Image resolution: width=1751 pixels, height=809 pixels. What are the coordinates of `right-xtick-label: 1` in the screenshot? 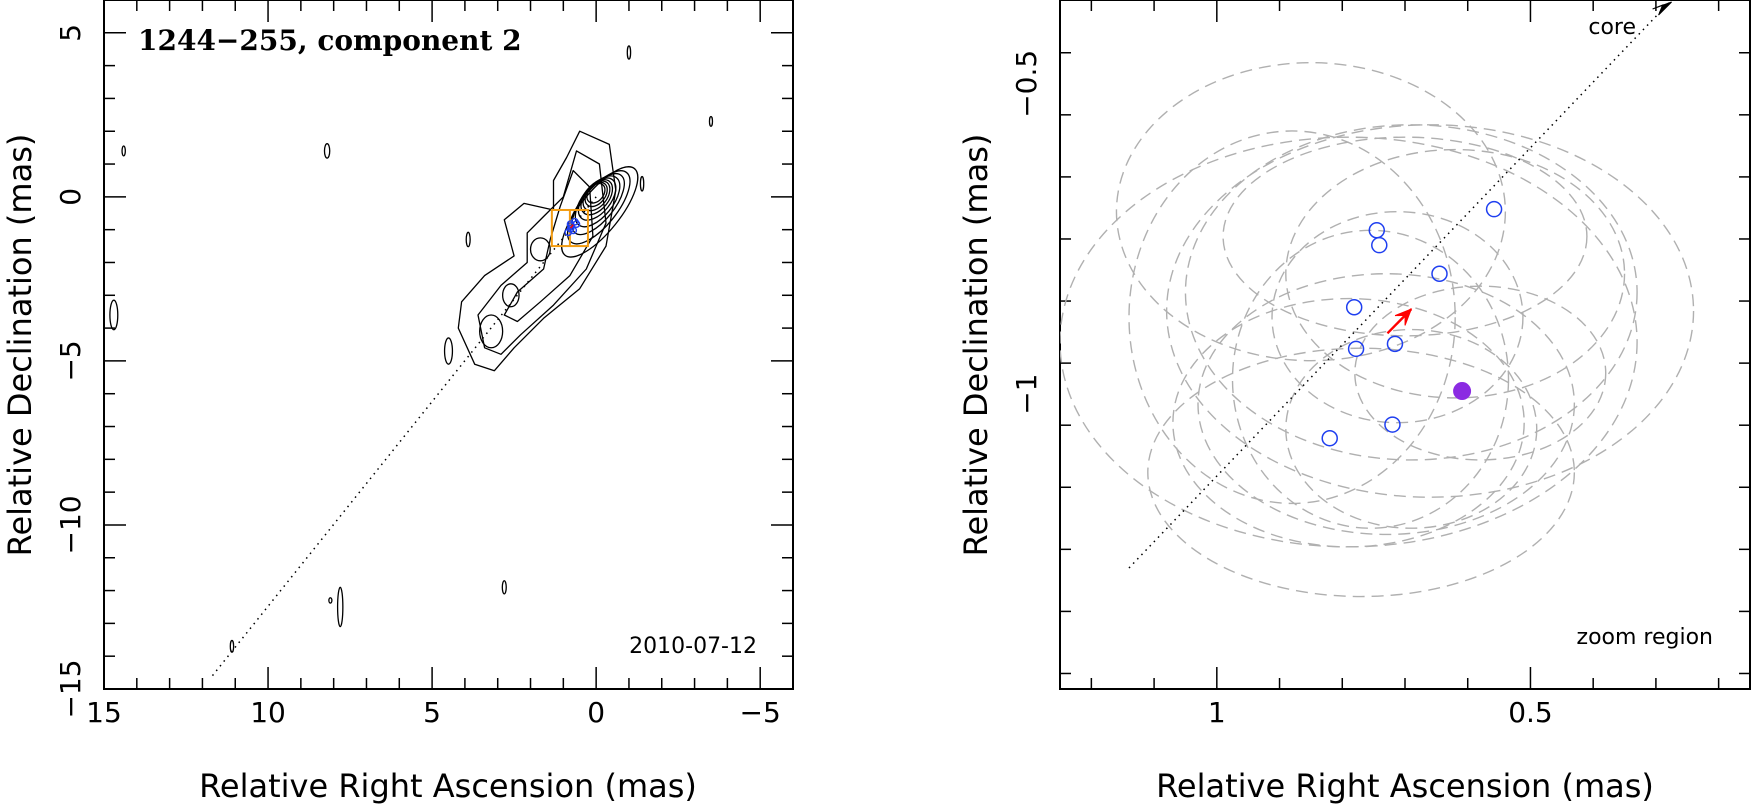 It's located at (1217, 712).